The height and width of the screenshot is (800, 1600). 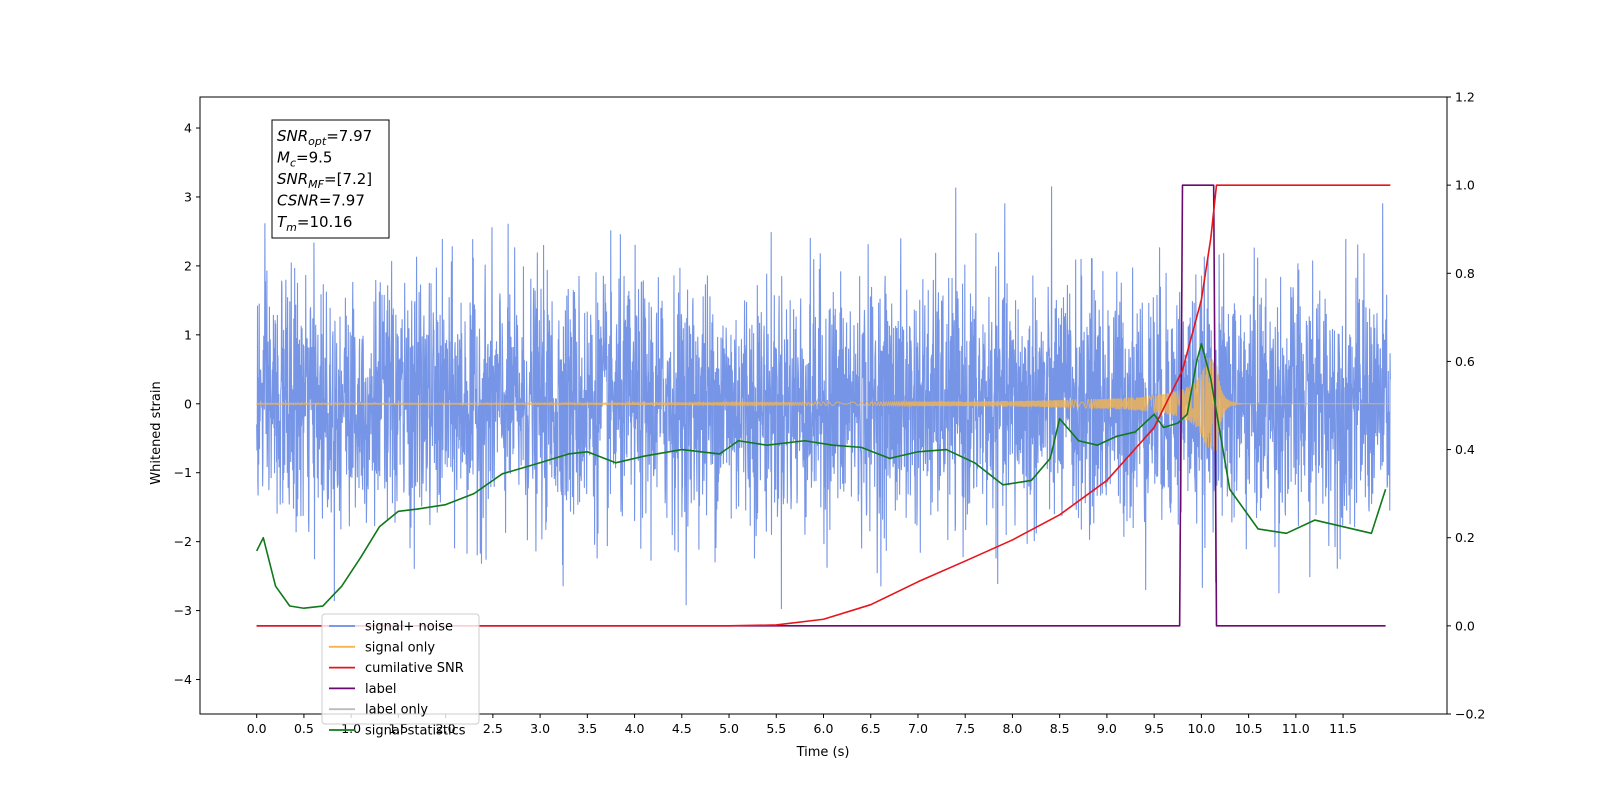 I want to click on info-line: SNRopt=7.97, so click(x=324, y=137).